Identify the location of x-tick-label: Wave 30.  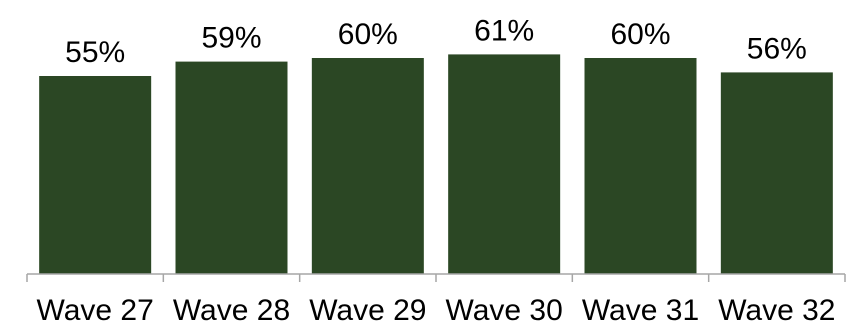
(504, 310).